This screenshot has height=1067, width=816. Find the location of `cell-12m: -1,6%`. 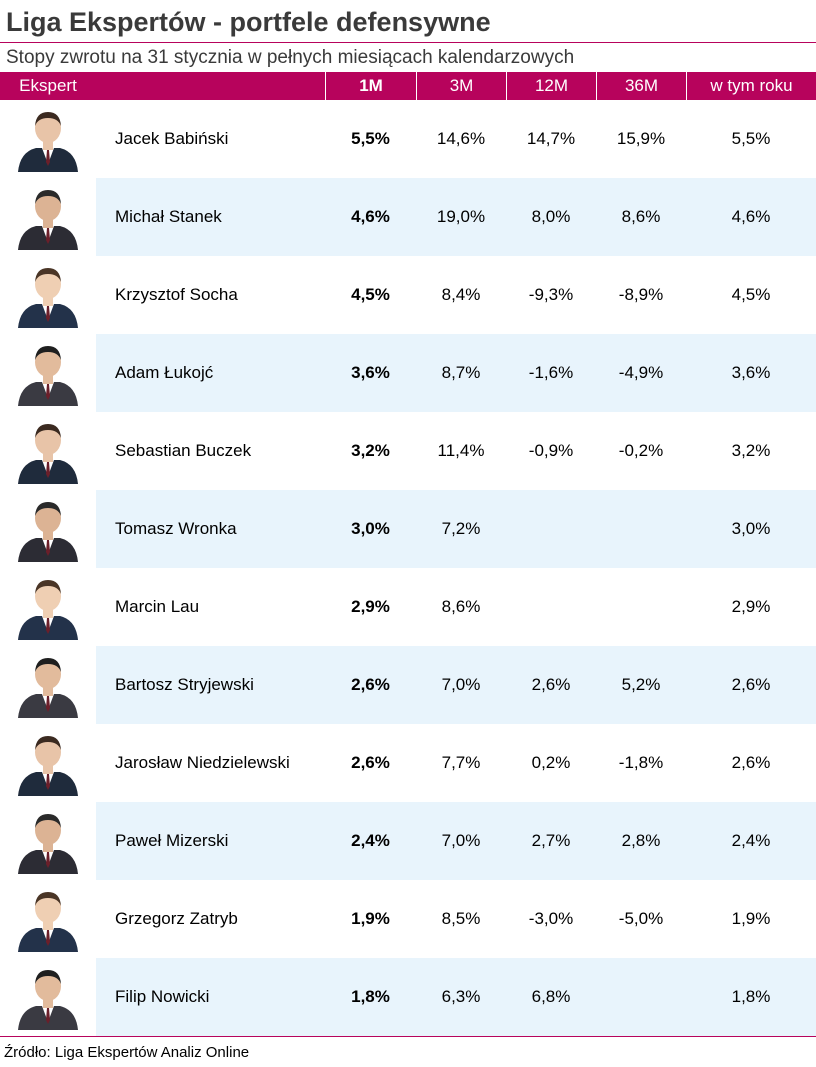

cell-12m: -1,6% is located at coordinates (551, 372).